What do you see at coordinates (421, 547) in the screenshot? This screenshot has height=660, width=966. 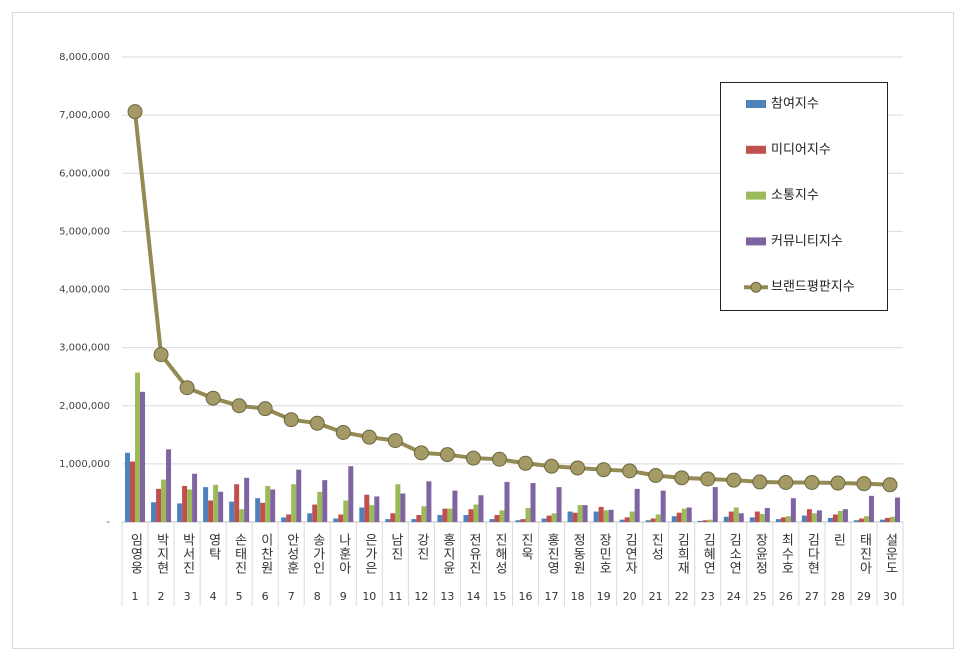 I see `x-tick-label: 강진` at bounding box center [421, 547].